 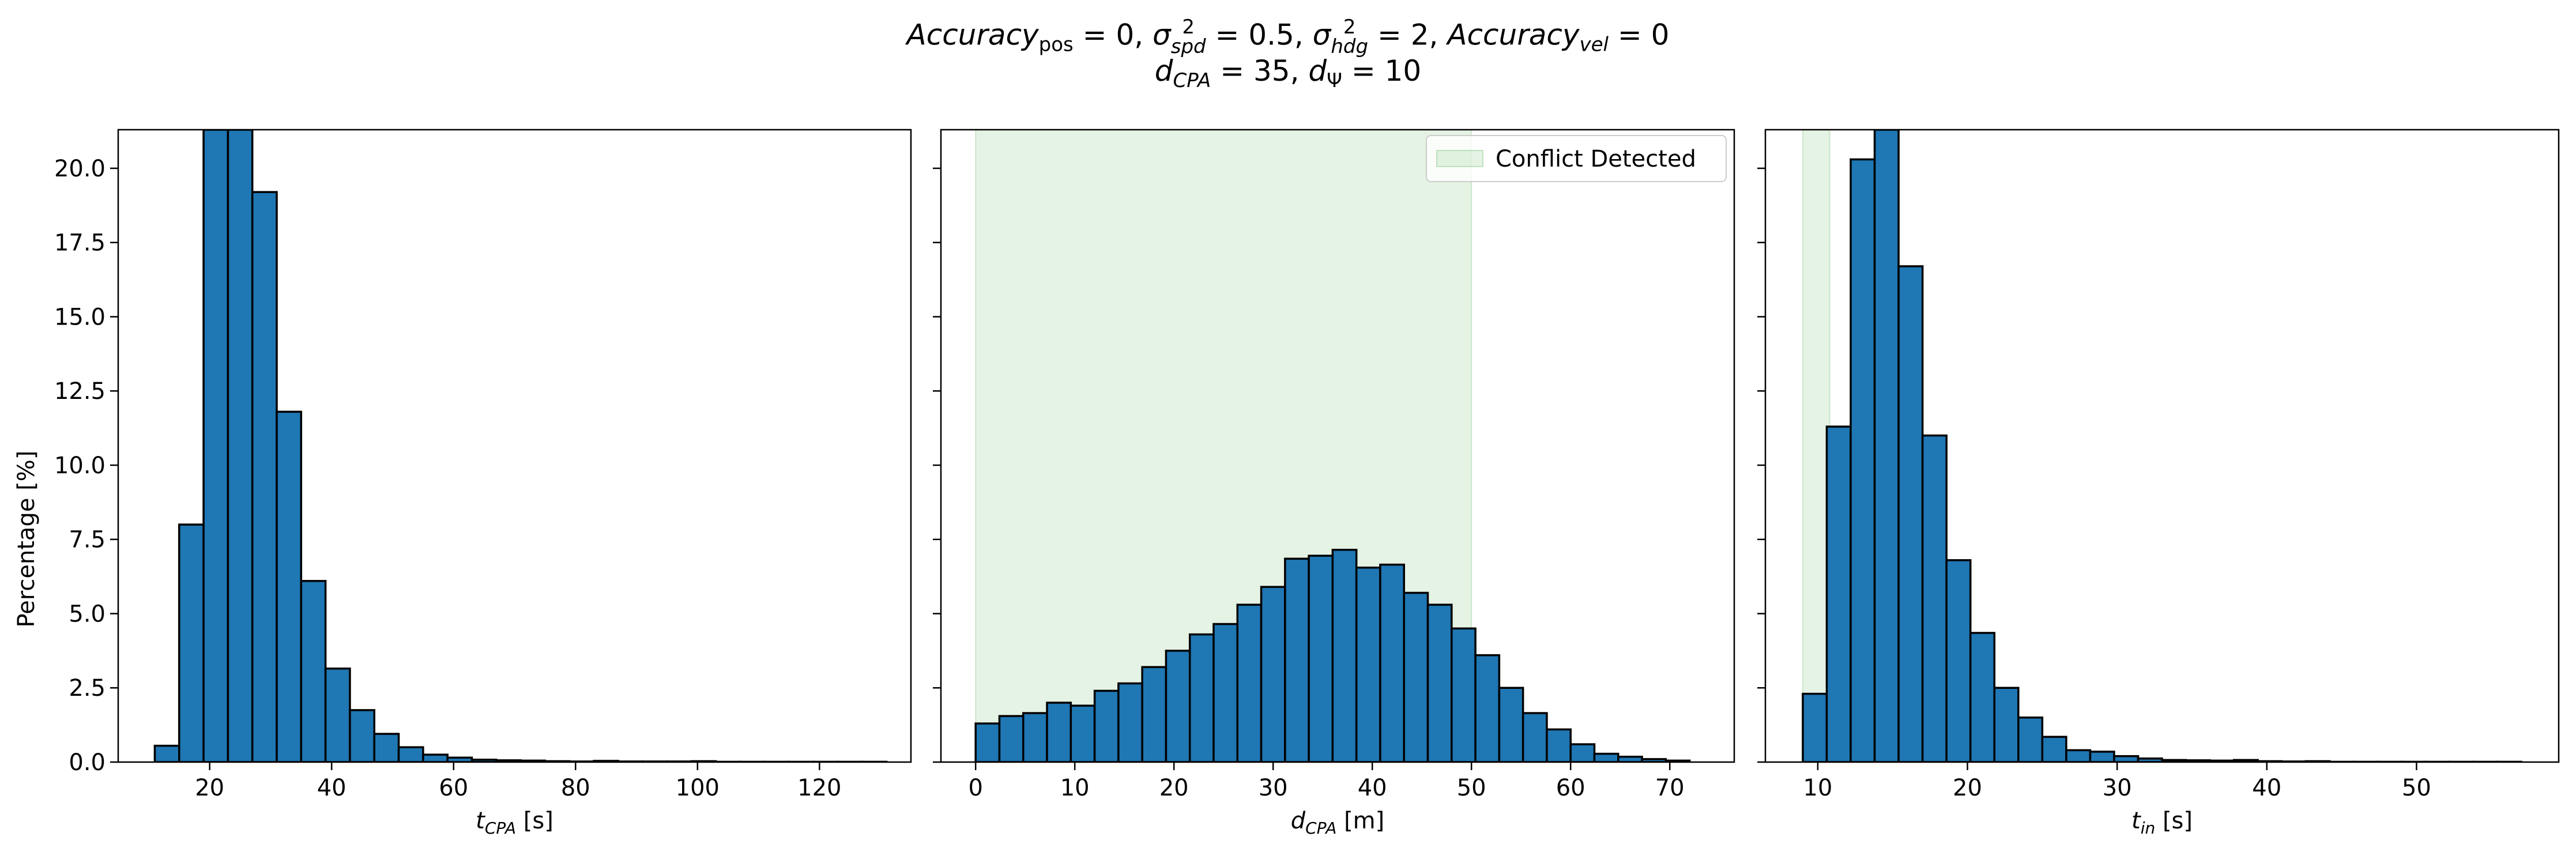 What do you see at coordinates (1576, 159) in the screenshot?
I see `legend-box` at bounding box center [1576, 159].